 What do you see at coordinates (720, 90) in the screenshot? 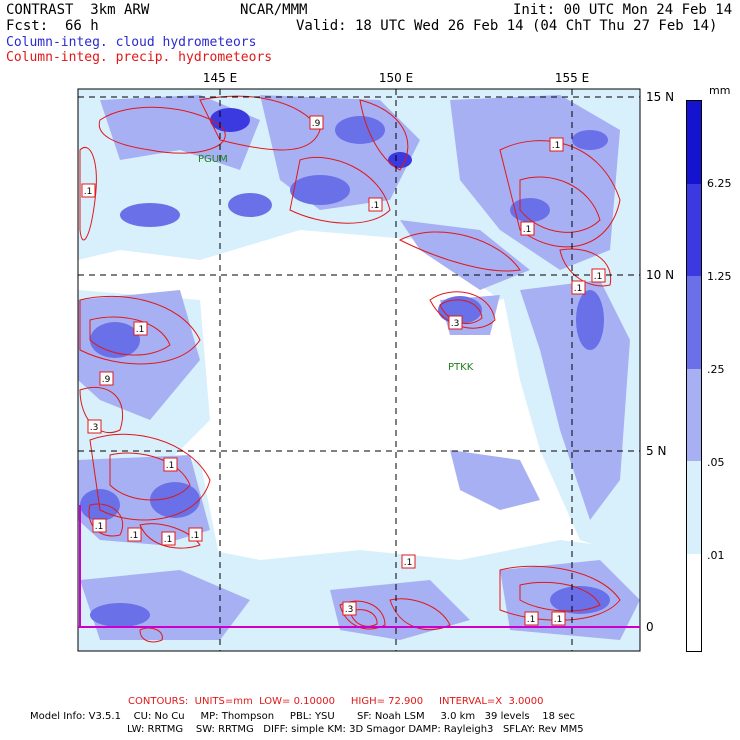
I see `legend-units: mm` at bounding box center [720, 90].